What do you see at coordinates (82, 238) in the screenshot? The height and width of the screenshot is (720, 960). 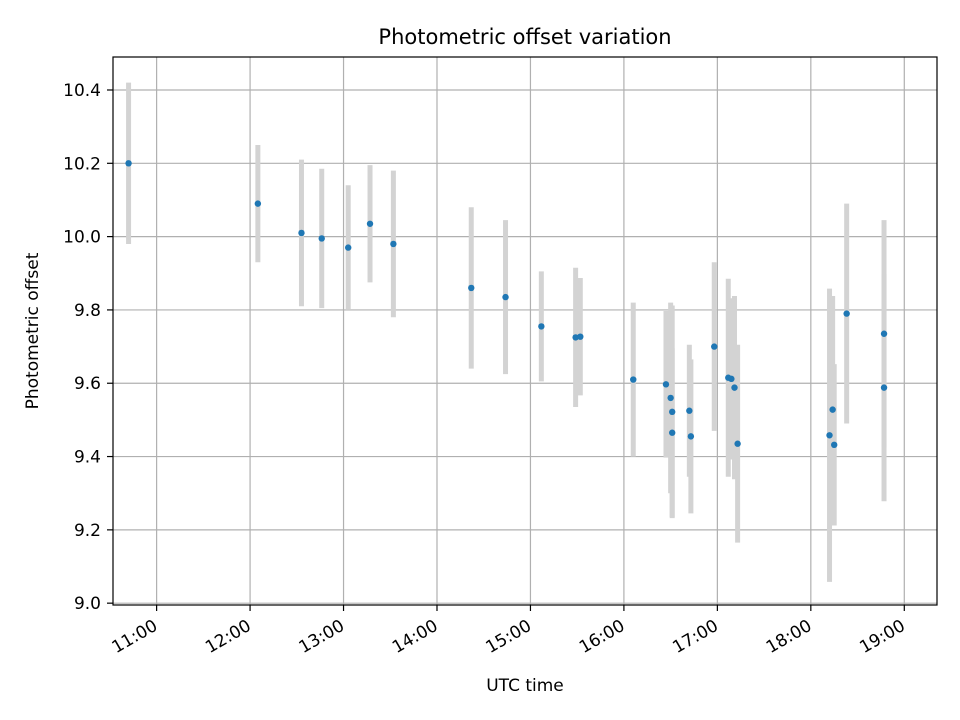 I see `y-tick-label: 10.0` at bounding box center [82, 238].